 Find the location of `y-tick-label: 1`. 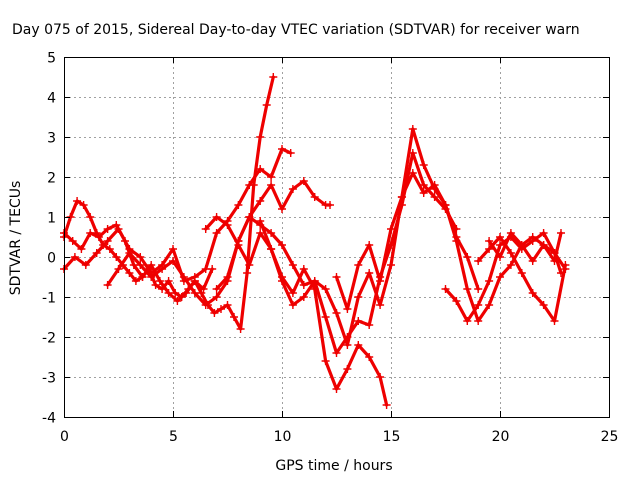

y-tick-label: 1 is located at coordinates (51, 219).